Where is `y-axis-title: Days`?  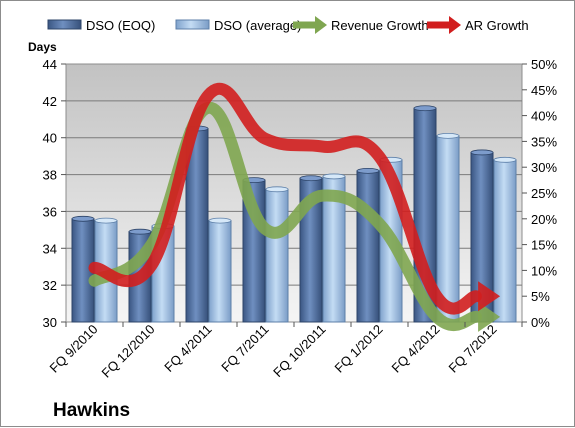 y-axis-title: Days is located at coordinates (42, 47).